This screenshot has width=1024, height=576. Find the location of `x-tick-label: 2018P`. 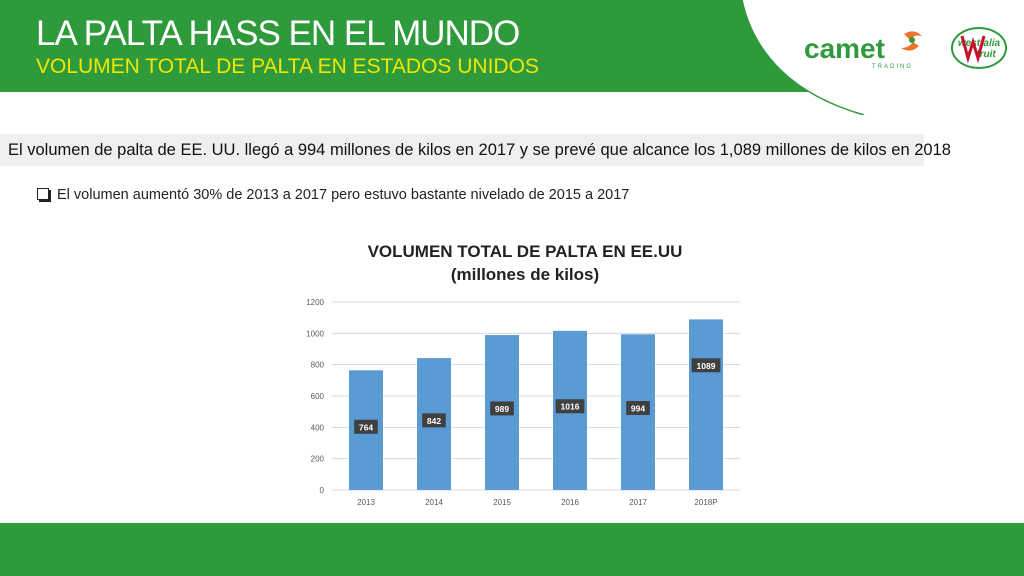

x-tick-label: 2018P is located at coordinates (705, 502).